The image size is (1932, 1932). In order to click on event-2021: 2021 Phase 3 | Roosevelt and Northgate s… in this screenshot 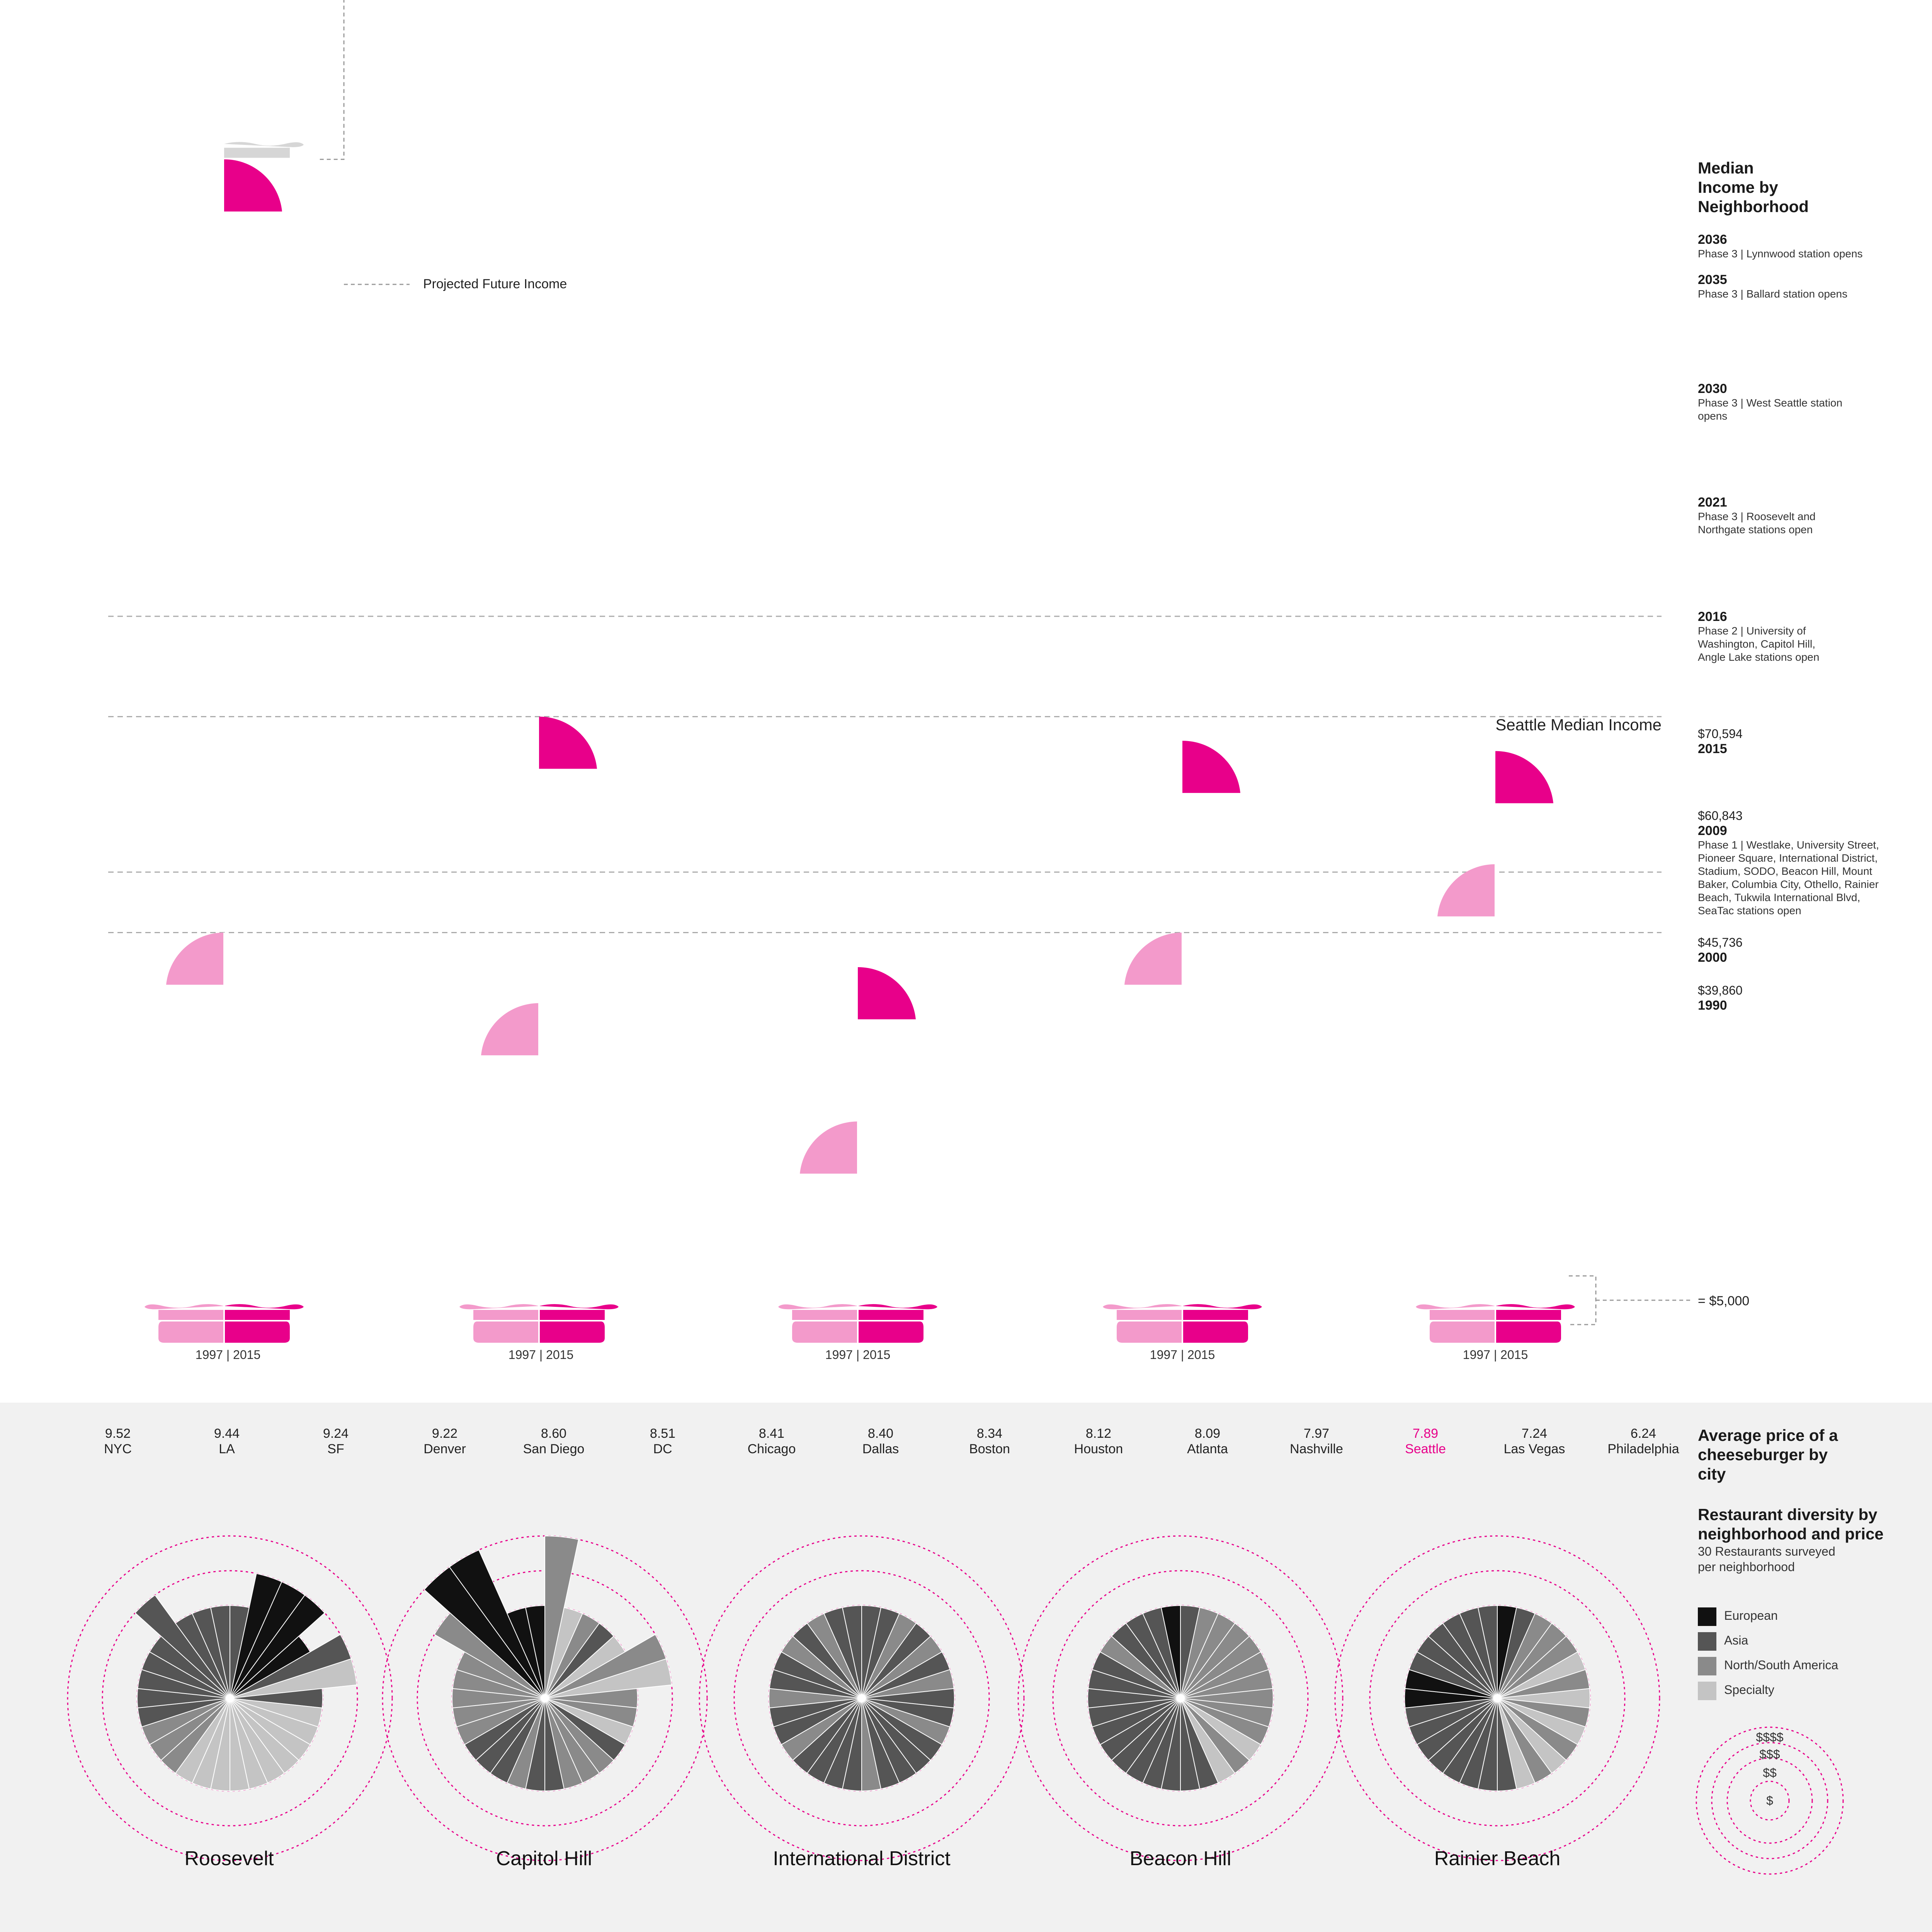, I will do `click(1761, 515)`.